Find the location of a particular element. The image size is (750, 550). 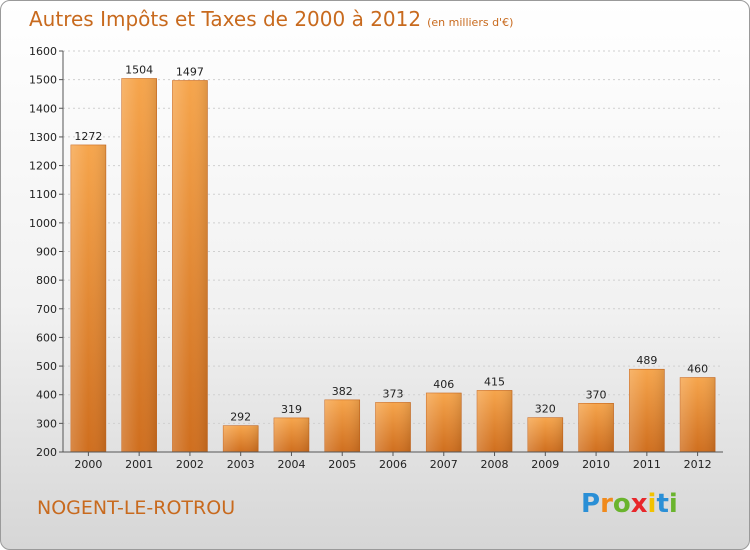

logo-letter: x is located at coordinates (639, 504).